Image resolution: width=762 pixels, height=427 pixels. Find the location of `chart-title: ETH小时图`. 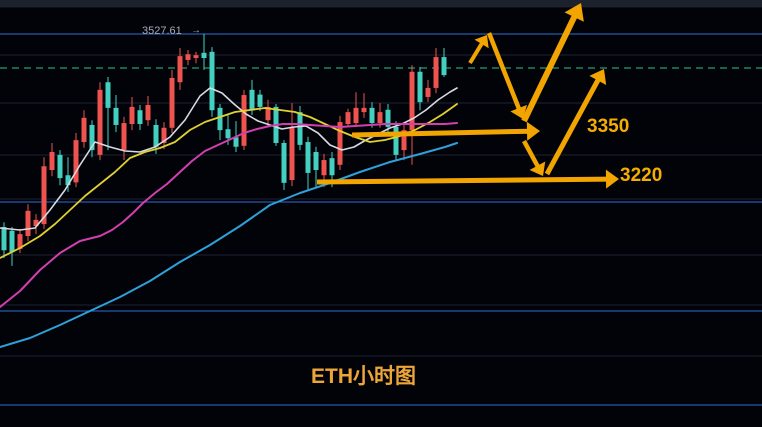

chart-title: ETH小时图 is located at coordinates (363, 376).